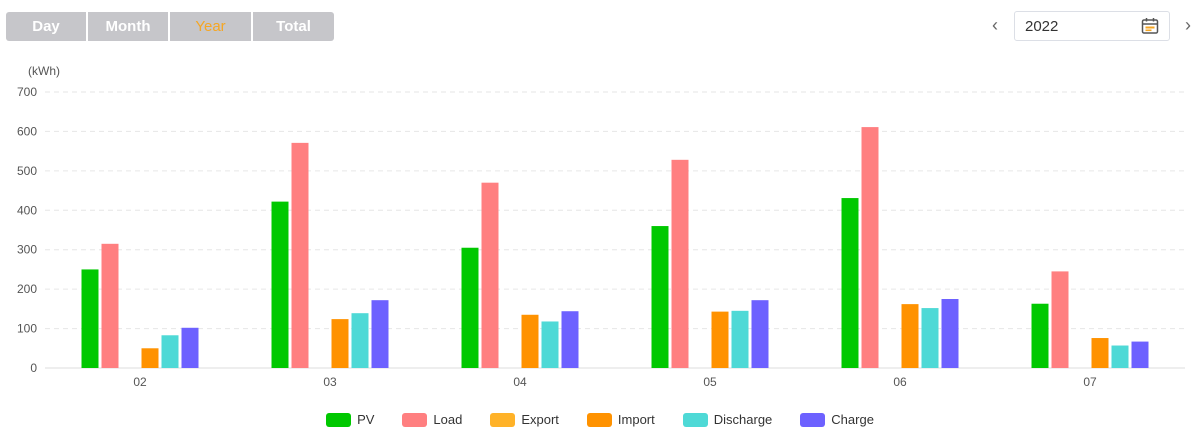 This screenshot has height=442, width=1200. Describe the element at coordinates (432, 419) in the screenshot. I see `legend-item-load: Load` at that location.